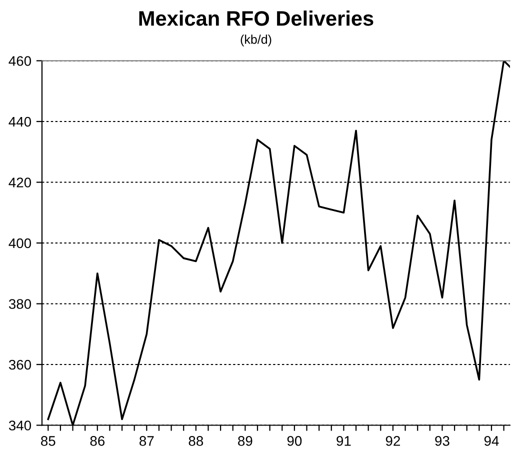 Image resolution: width=512 pixels, height=450 pixels. What do you see at coordinates (20, 61) in the screenshot?
I see `y-tick-label: 460` at bounding box center [20, 61].